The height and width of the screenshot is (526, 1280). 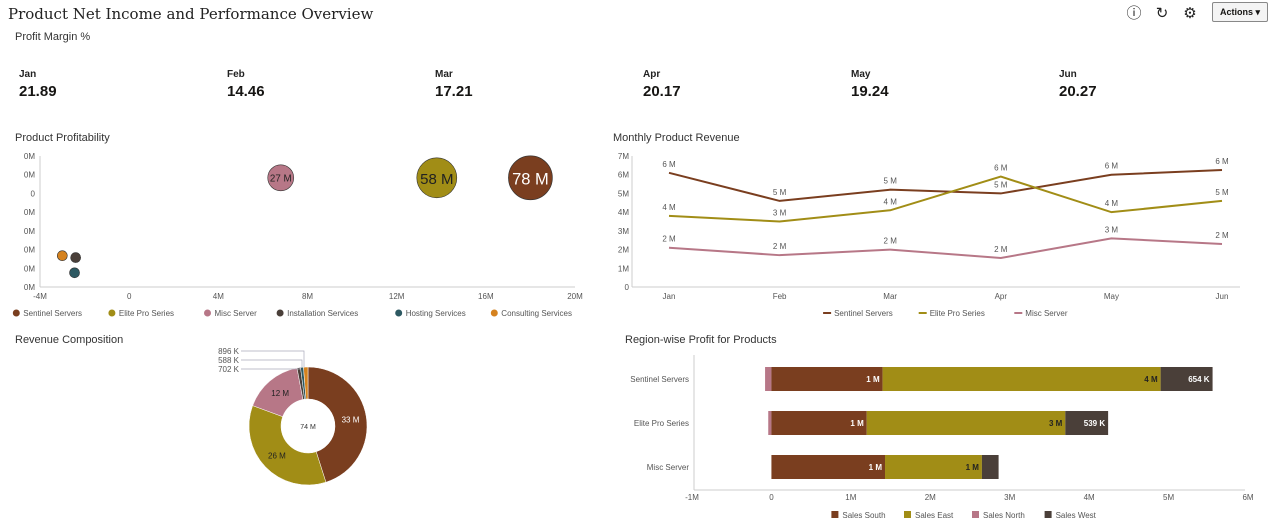 I want to click on series-line, so click(x=945, y=248).